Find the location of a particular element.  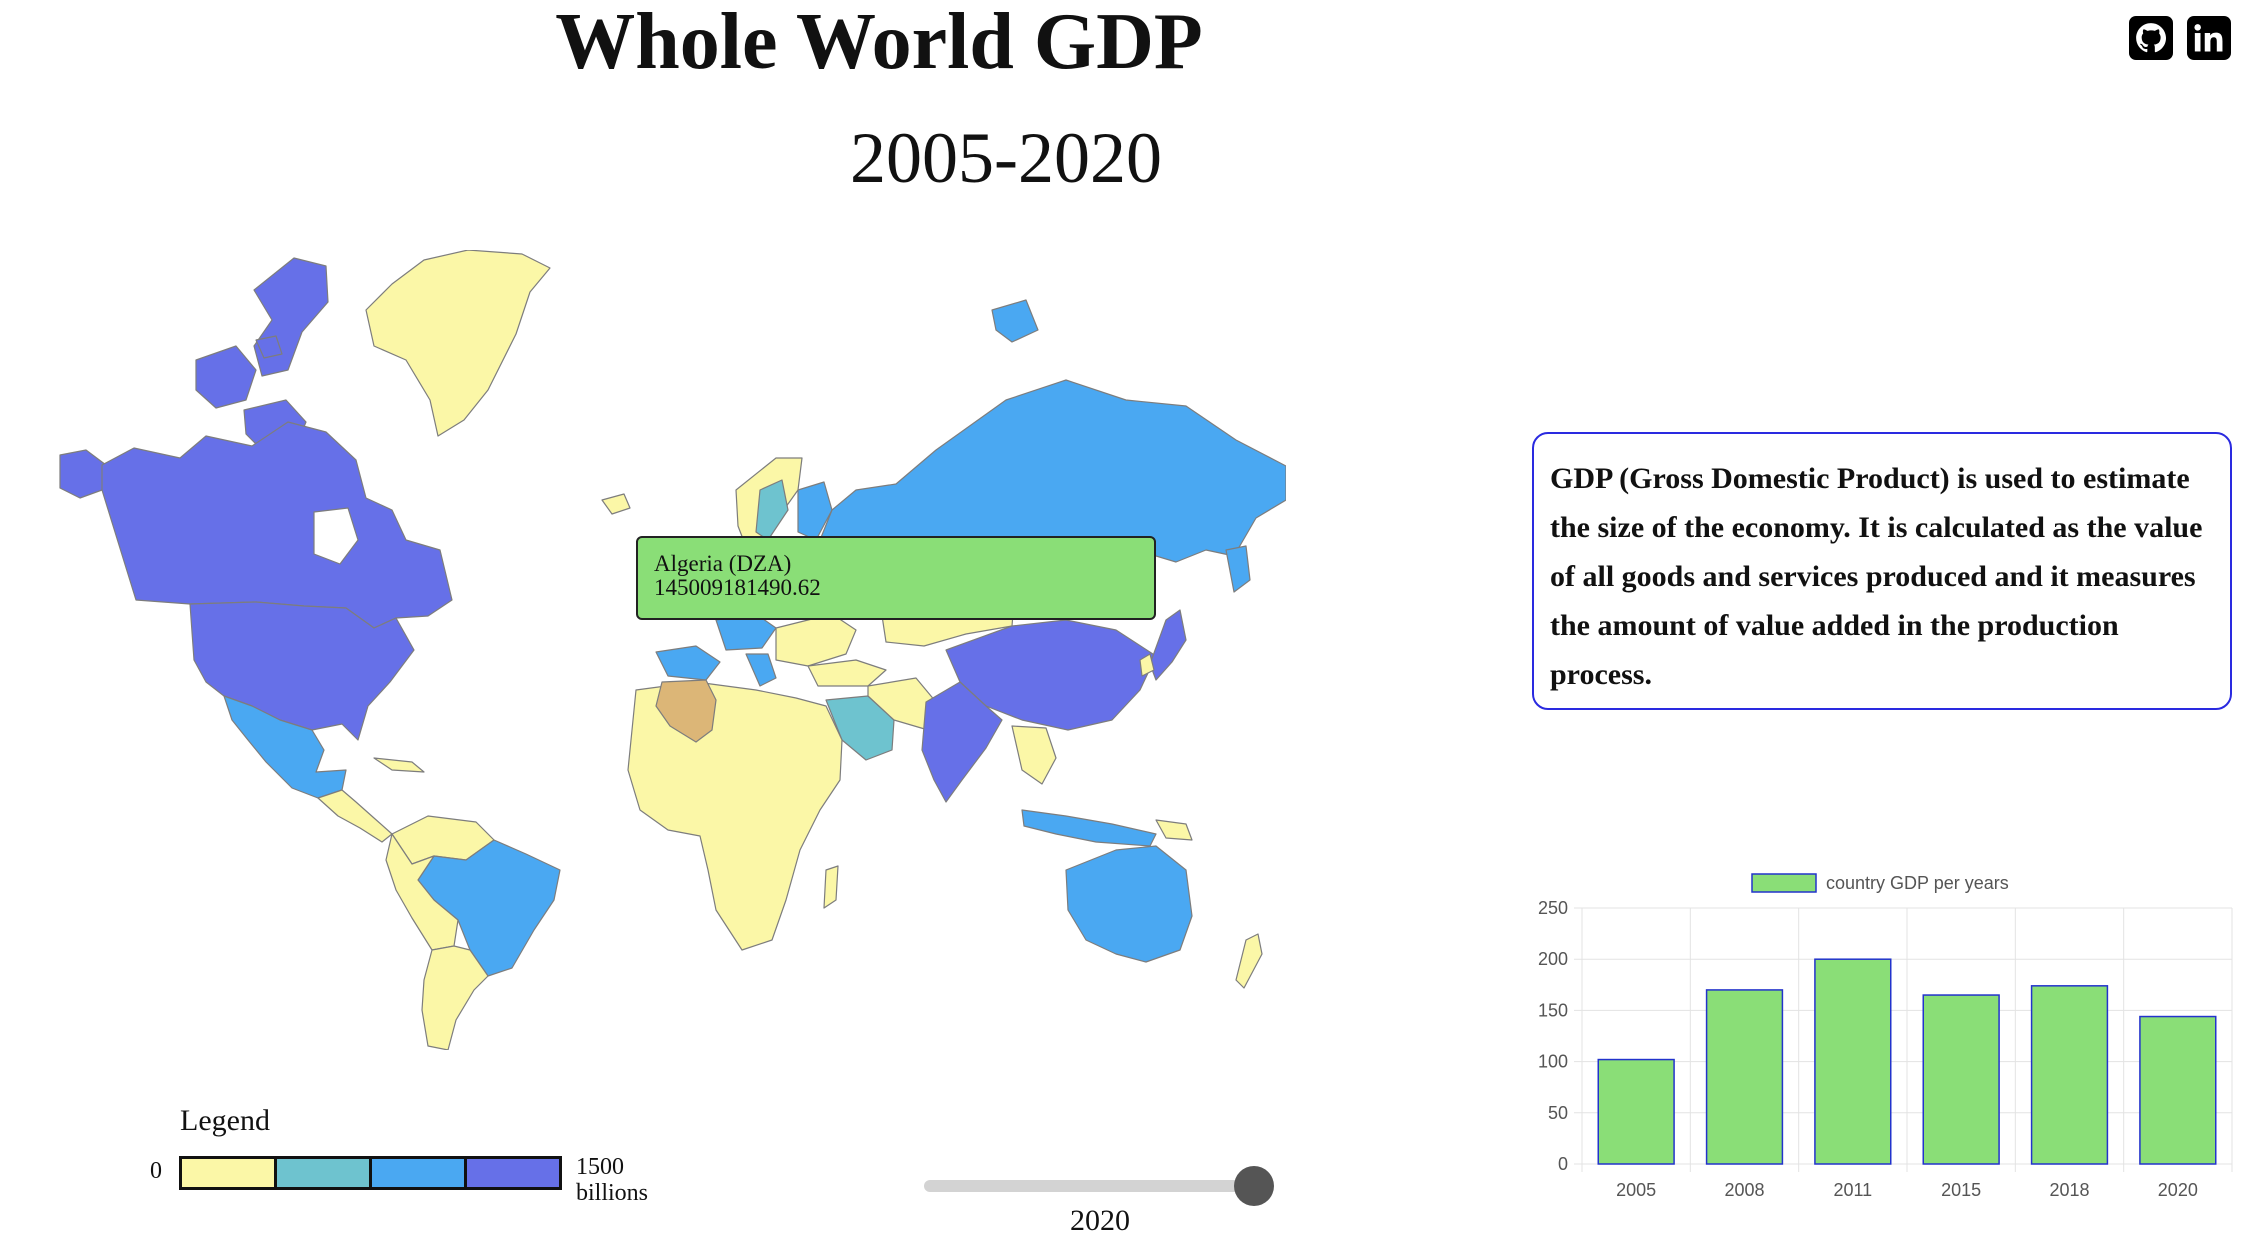

y-tick-label: 0 is located at coordinates (1563, 1164).